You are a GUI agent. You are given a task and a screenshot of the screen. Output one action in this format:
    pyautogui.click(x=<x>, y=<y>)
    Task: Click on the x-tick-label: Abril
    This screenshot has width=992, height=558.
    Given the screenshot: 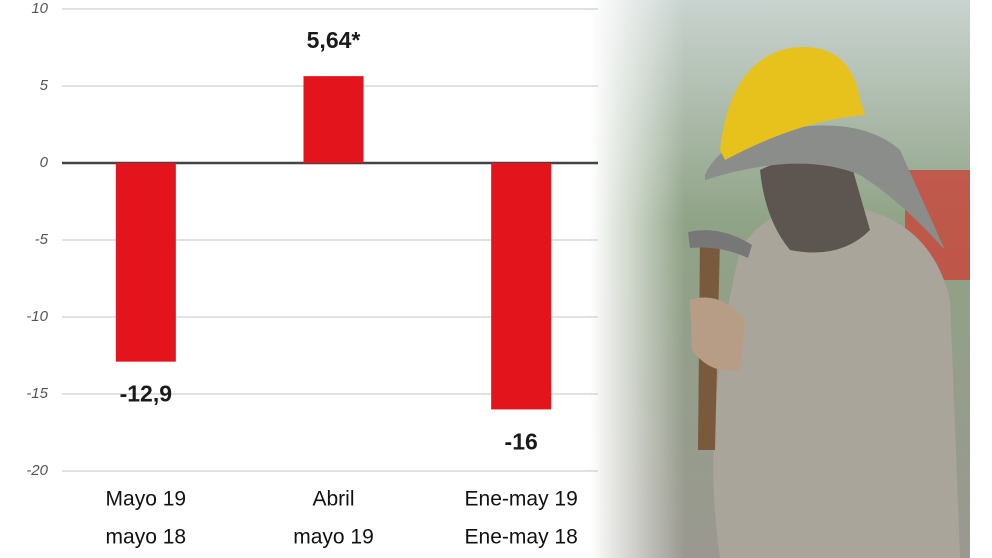 What is the action you would take?
    pyautogui.click(x=333, y=499)
    